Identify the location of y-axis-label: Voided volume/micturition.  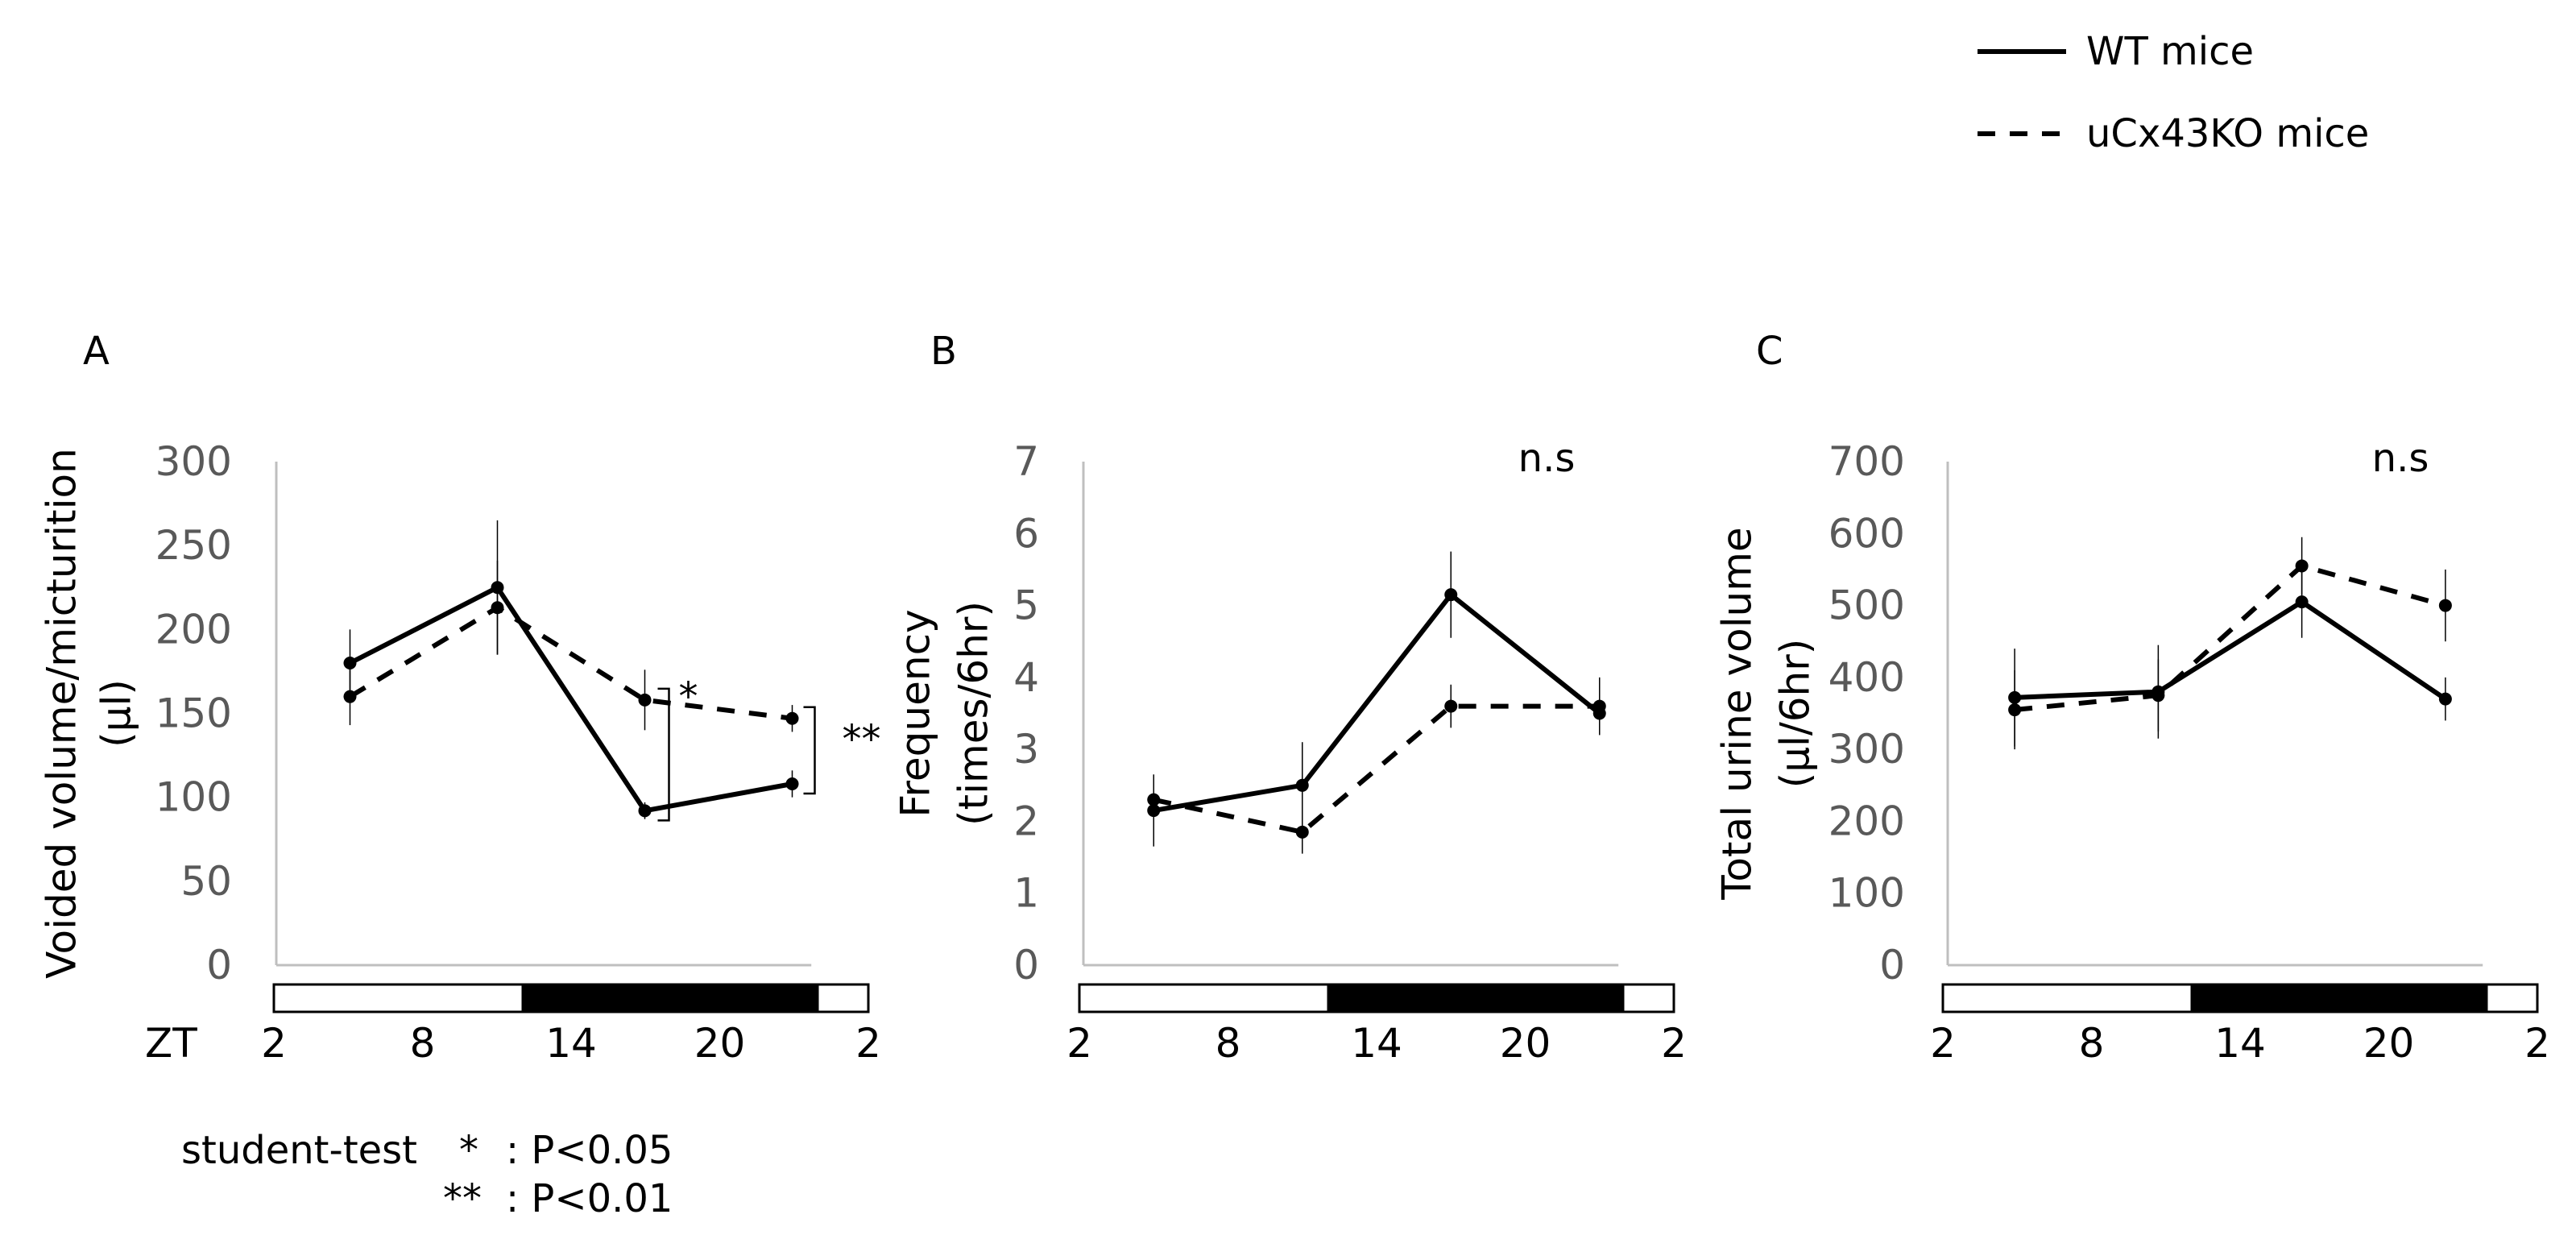
(62, 713).